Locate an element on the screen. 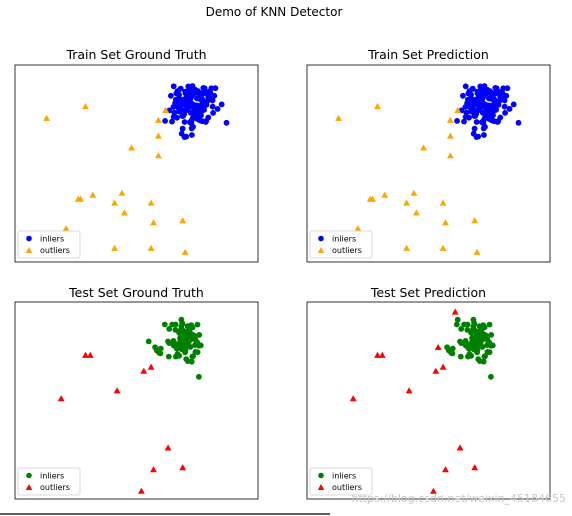 The width and height of the screenshot is (572, 516). watermark: https://blog.csdn.net/weixin_45184655 is located at coordinates (458, 498).